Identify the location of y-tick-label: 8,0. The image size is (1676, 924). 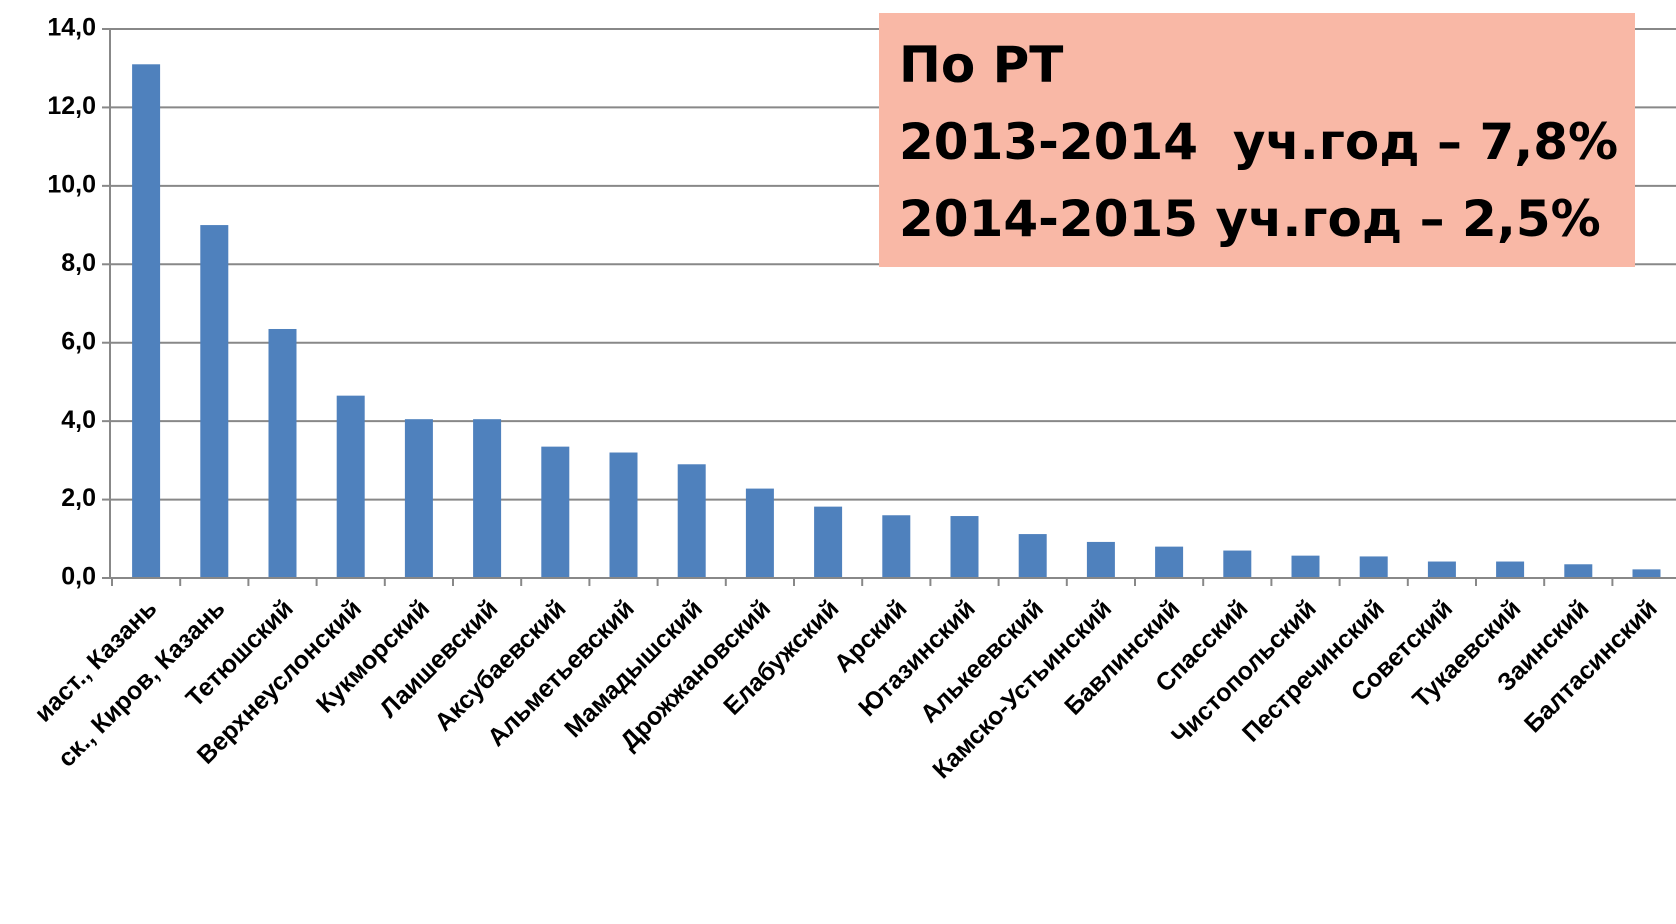
(78, 263).